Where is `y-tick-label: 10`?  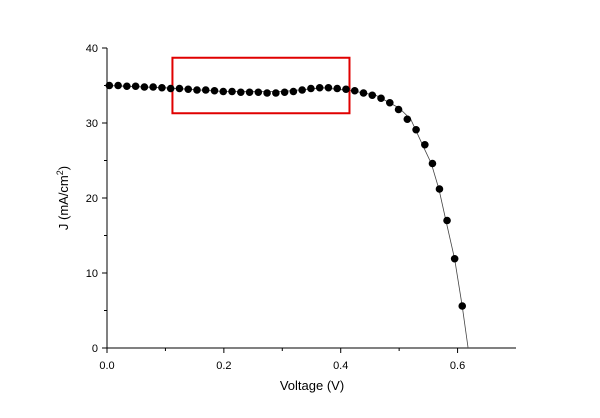
y-tick-label: 10 is located at coordinates (92, 274).